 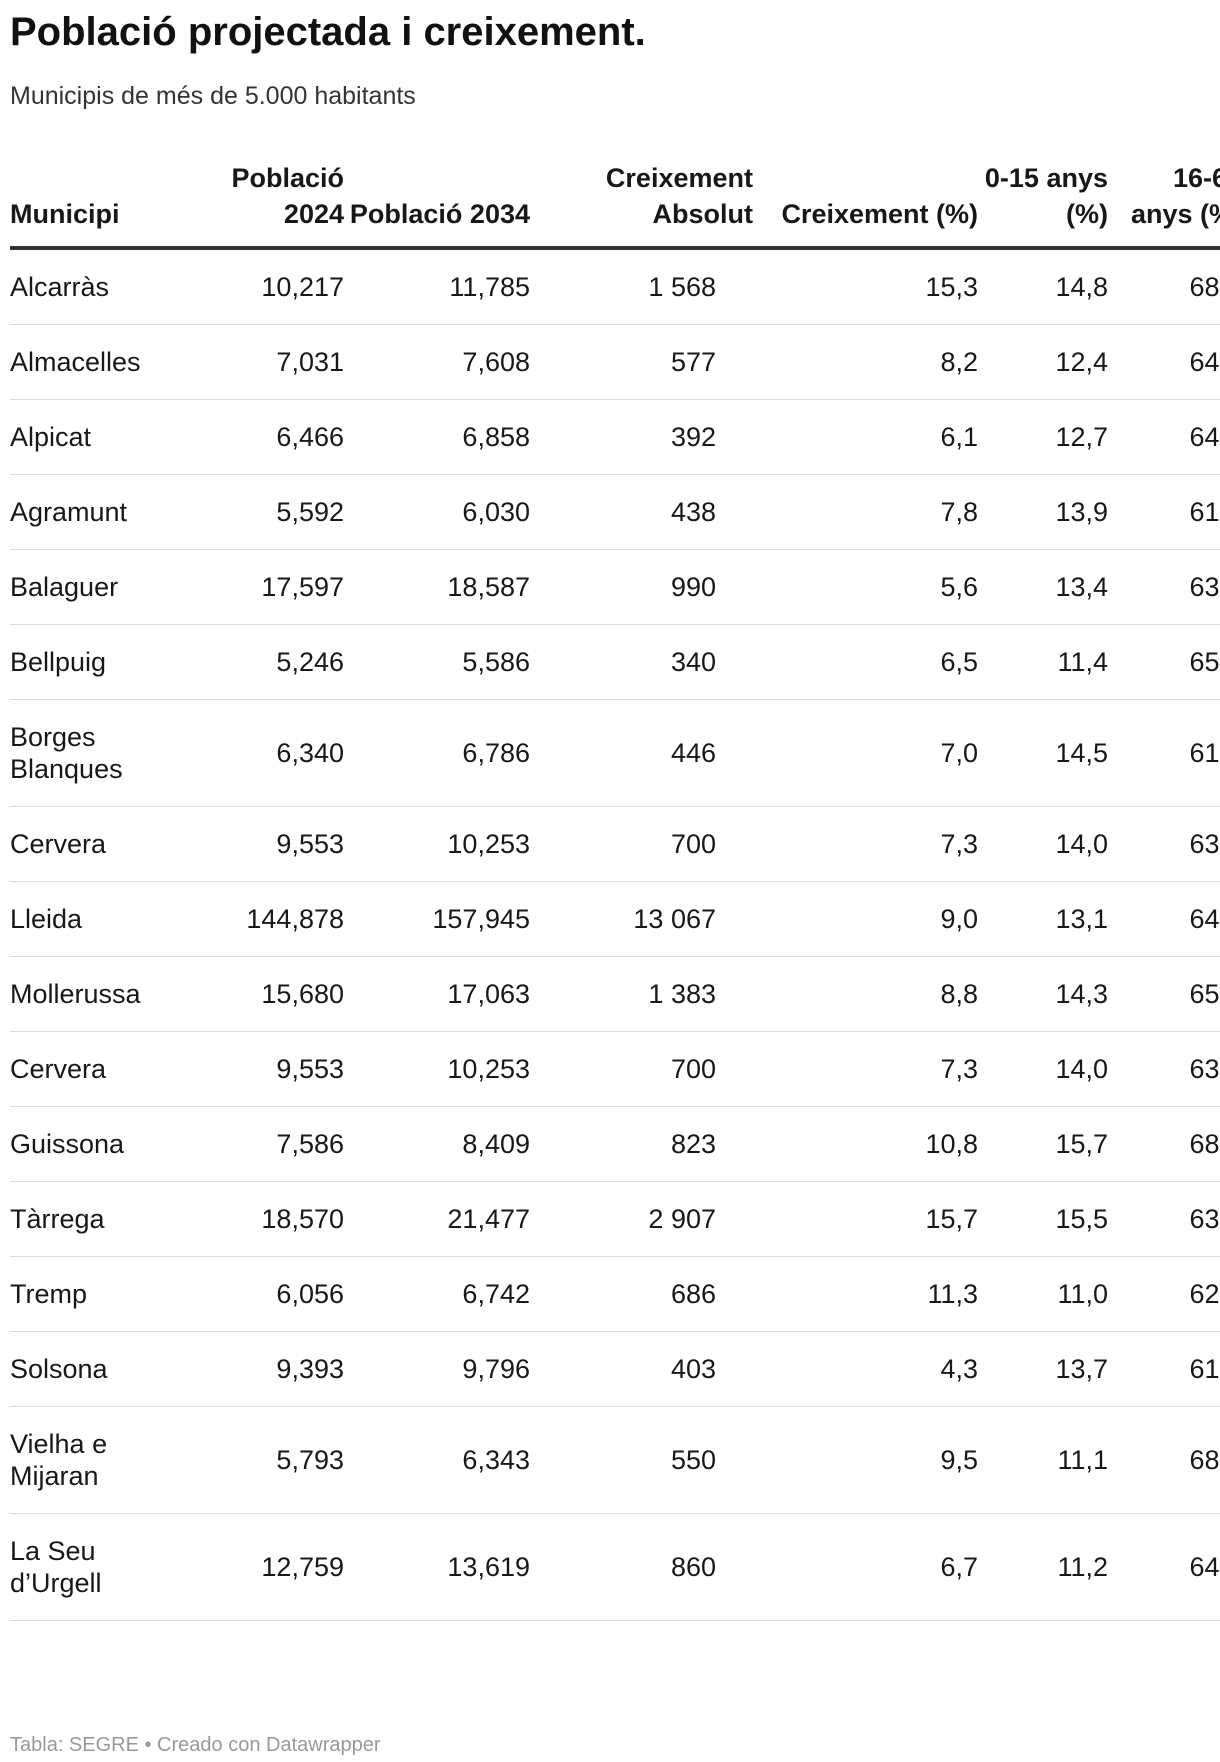 What do you see at coordinates (1043, 994) in the screenshot?
I see `table-cell: 14,3` at bounding box center [1043, 994].